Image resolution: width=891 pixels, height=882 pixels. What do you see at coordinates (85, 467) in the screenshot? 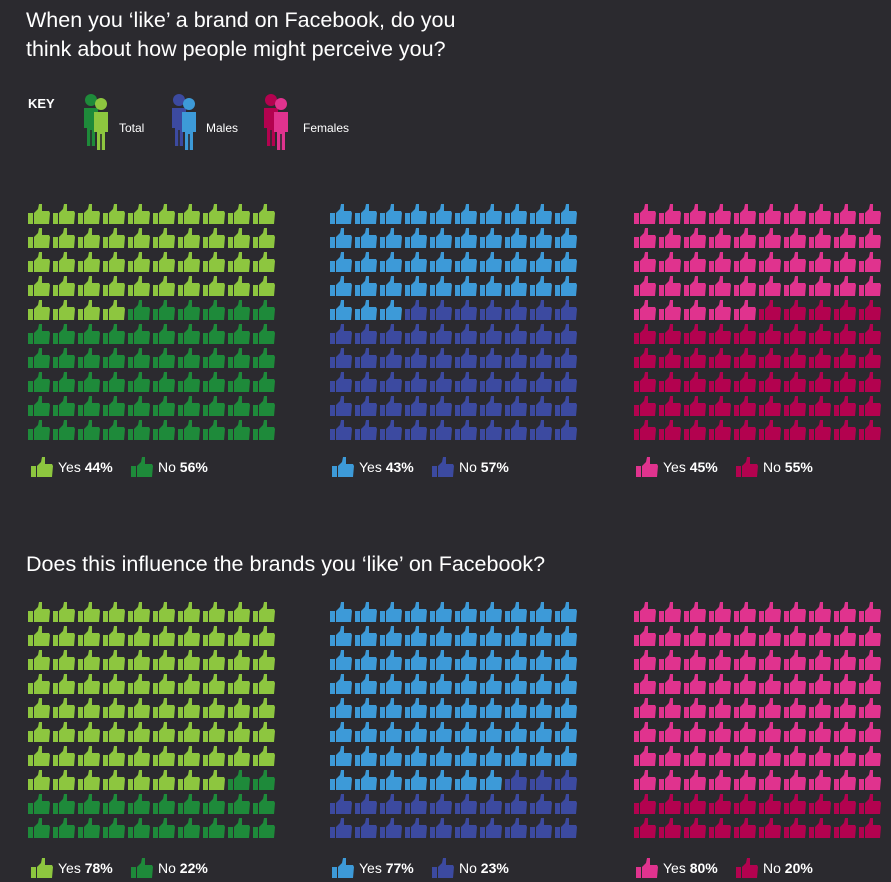
I see `legend-yes-label: Yes 44%` at bounding box center [85, 467].